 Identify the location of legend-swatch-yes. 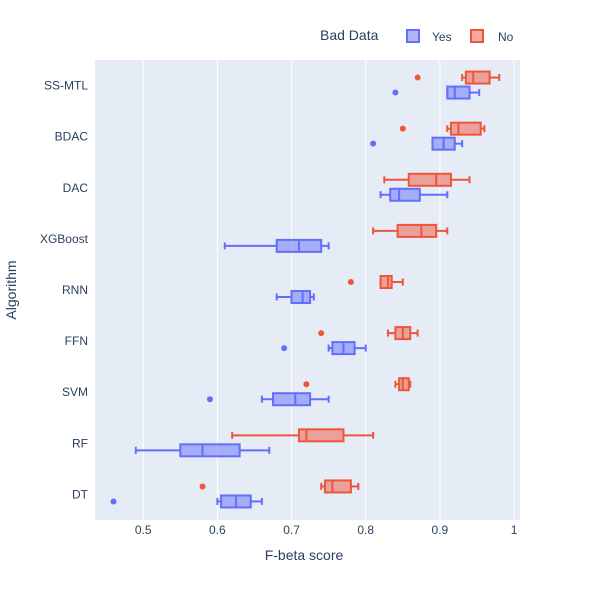
(413, 36).